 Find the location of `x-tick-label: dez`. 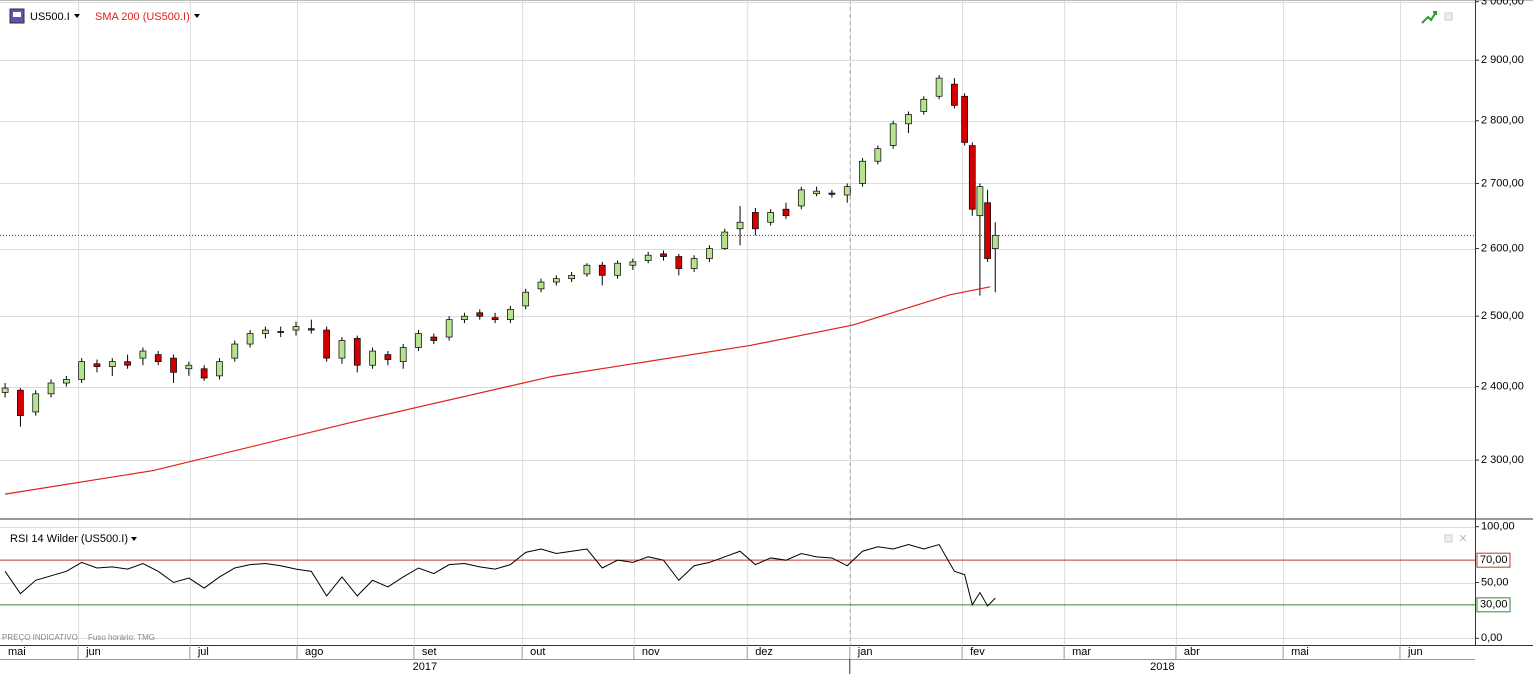

x-tick-label: dez is located at coordinates (764, 652).